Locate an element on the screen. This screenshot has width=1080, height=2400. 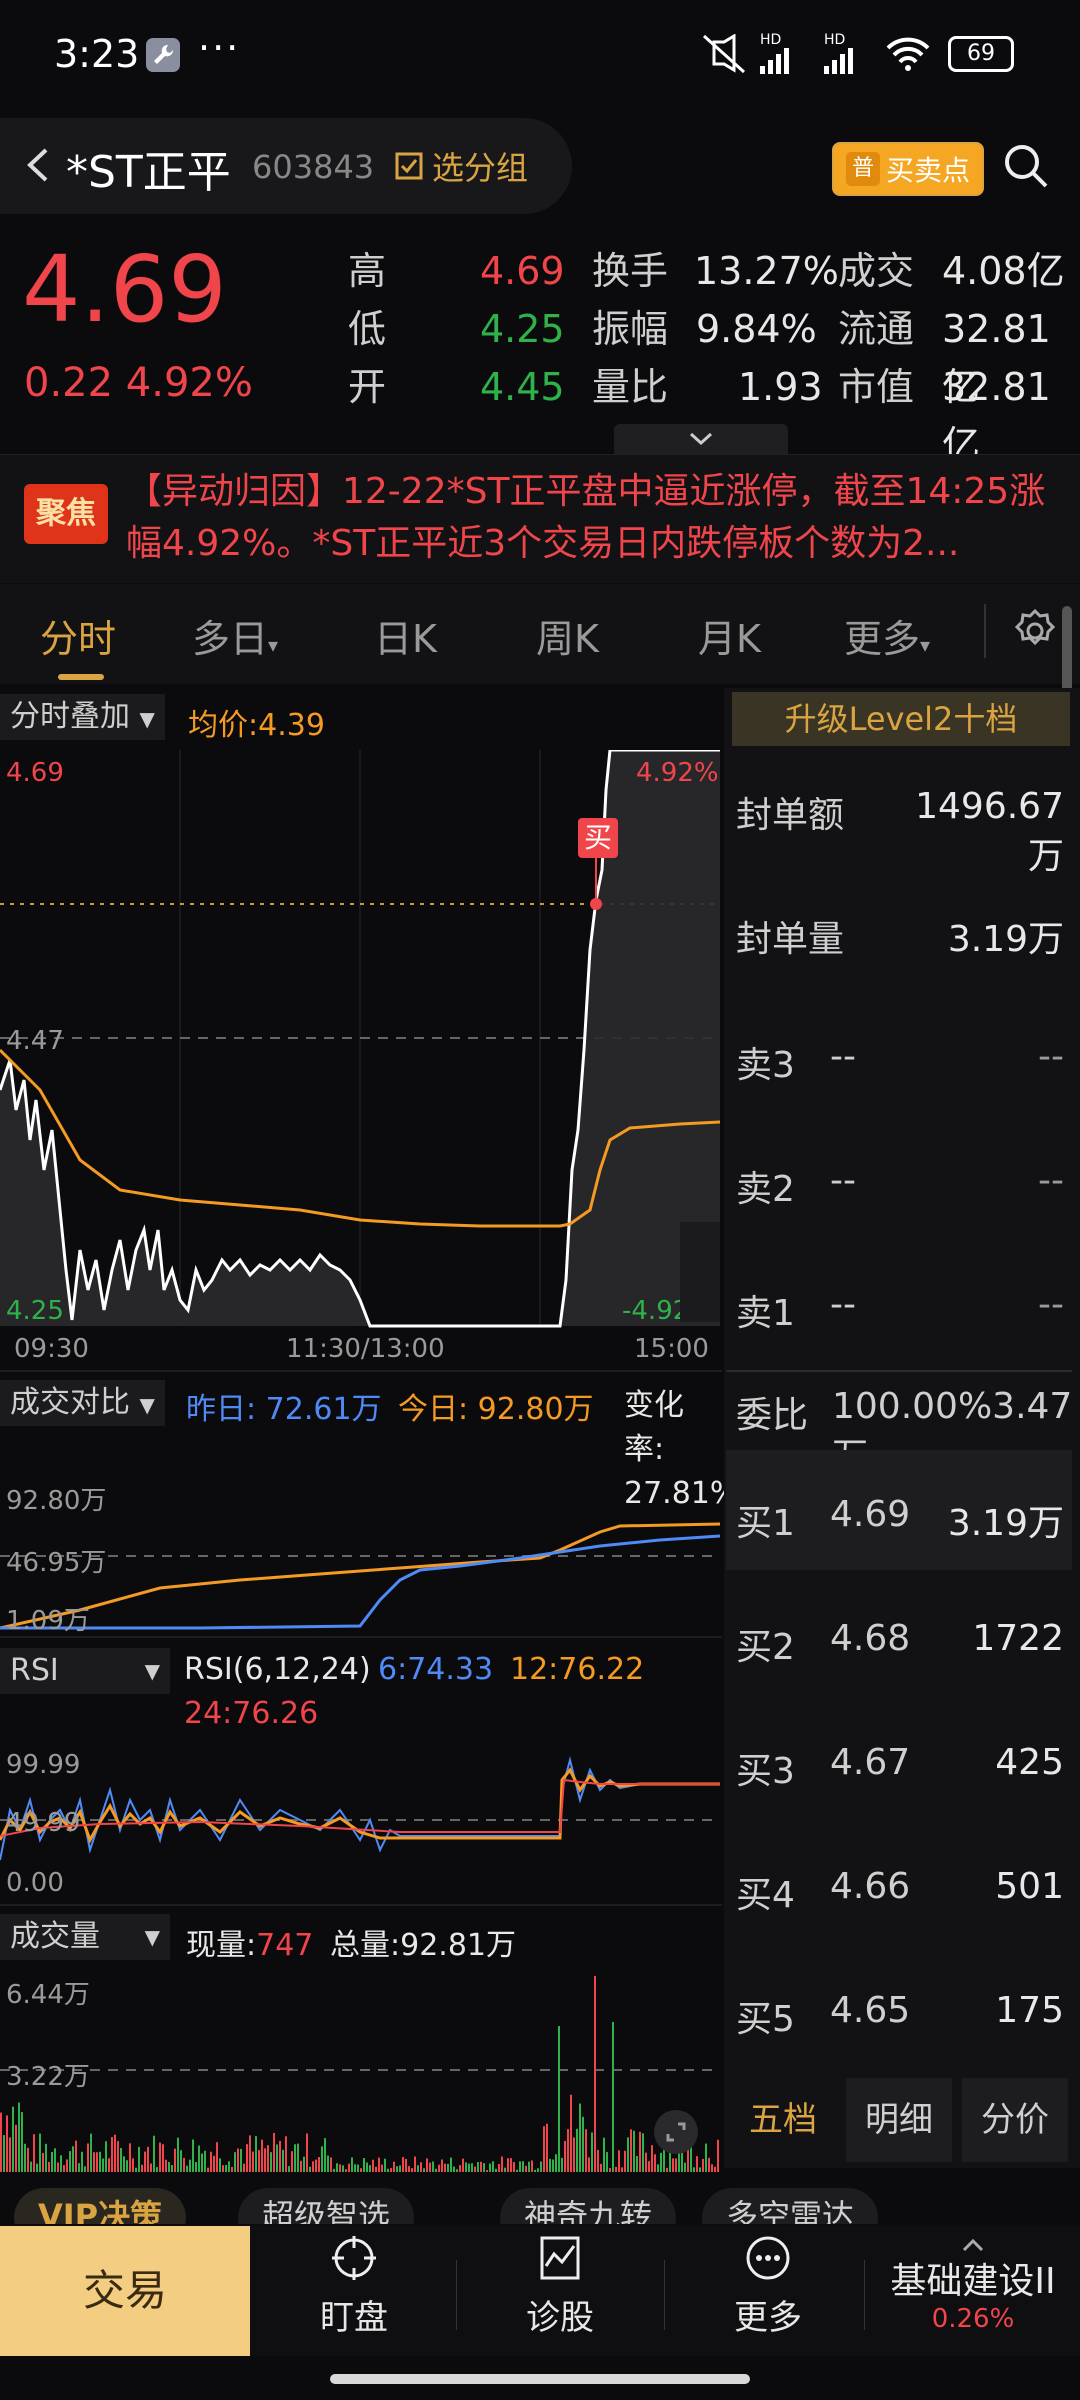
trade-button: 交易 is located at coordinates (125, 2291).